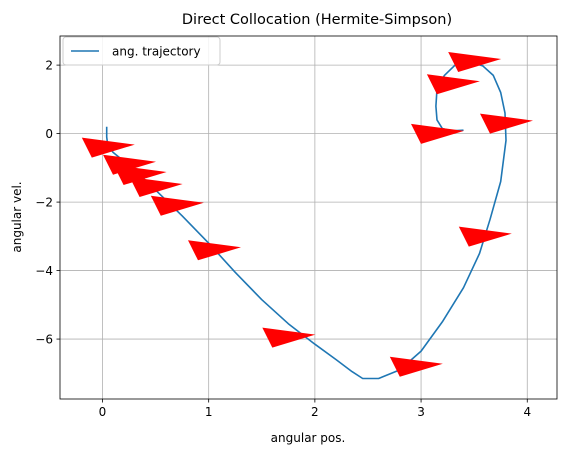  Describe the element at coordinates (308, 438) in the screenshot. I see `x-axis-label: angular pos.` at that location.